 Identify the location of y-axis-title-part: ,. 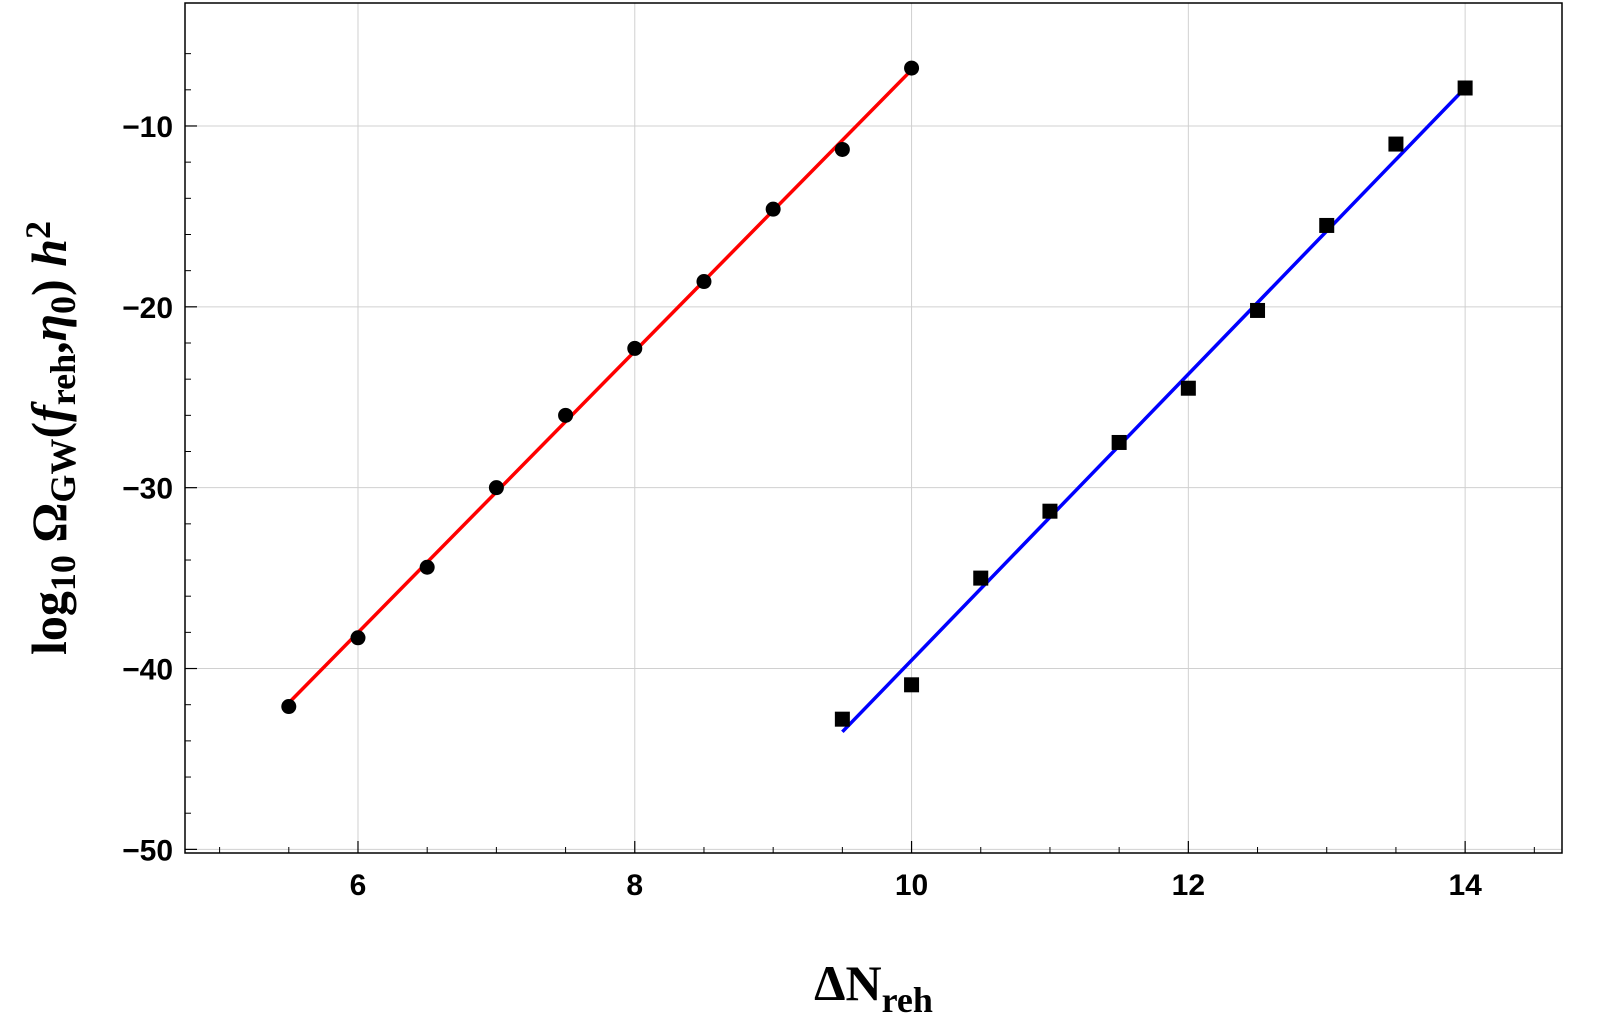
(49, 347).